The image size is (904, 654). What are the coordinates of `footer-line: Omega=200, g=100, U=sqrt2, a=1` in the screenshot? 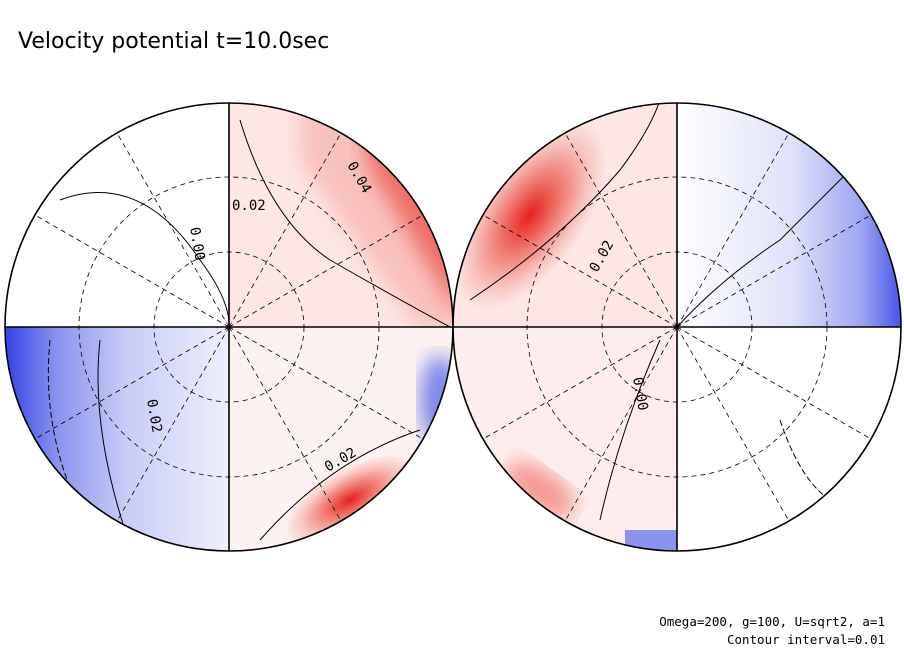 It's located at (772, 621).